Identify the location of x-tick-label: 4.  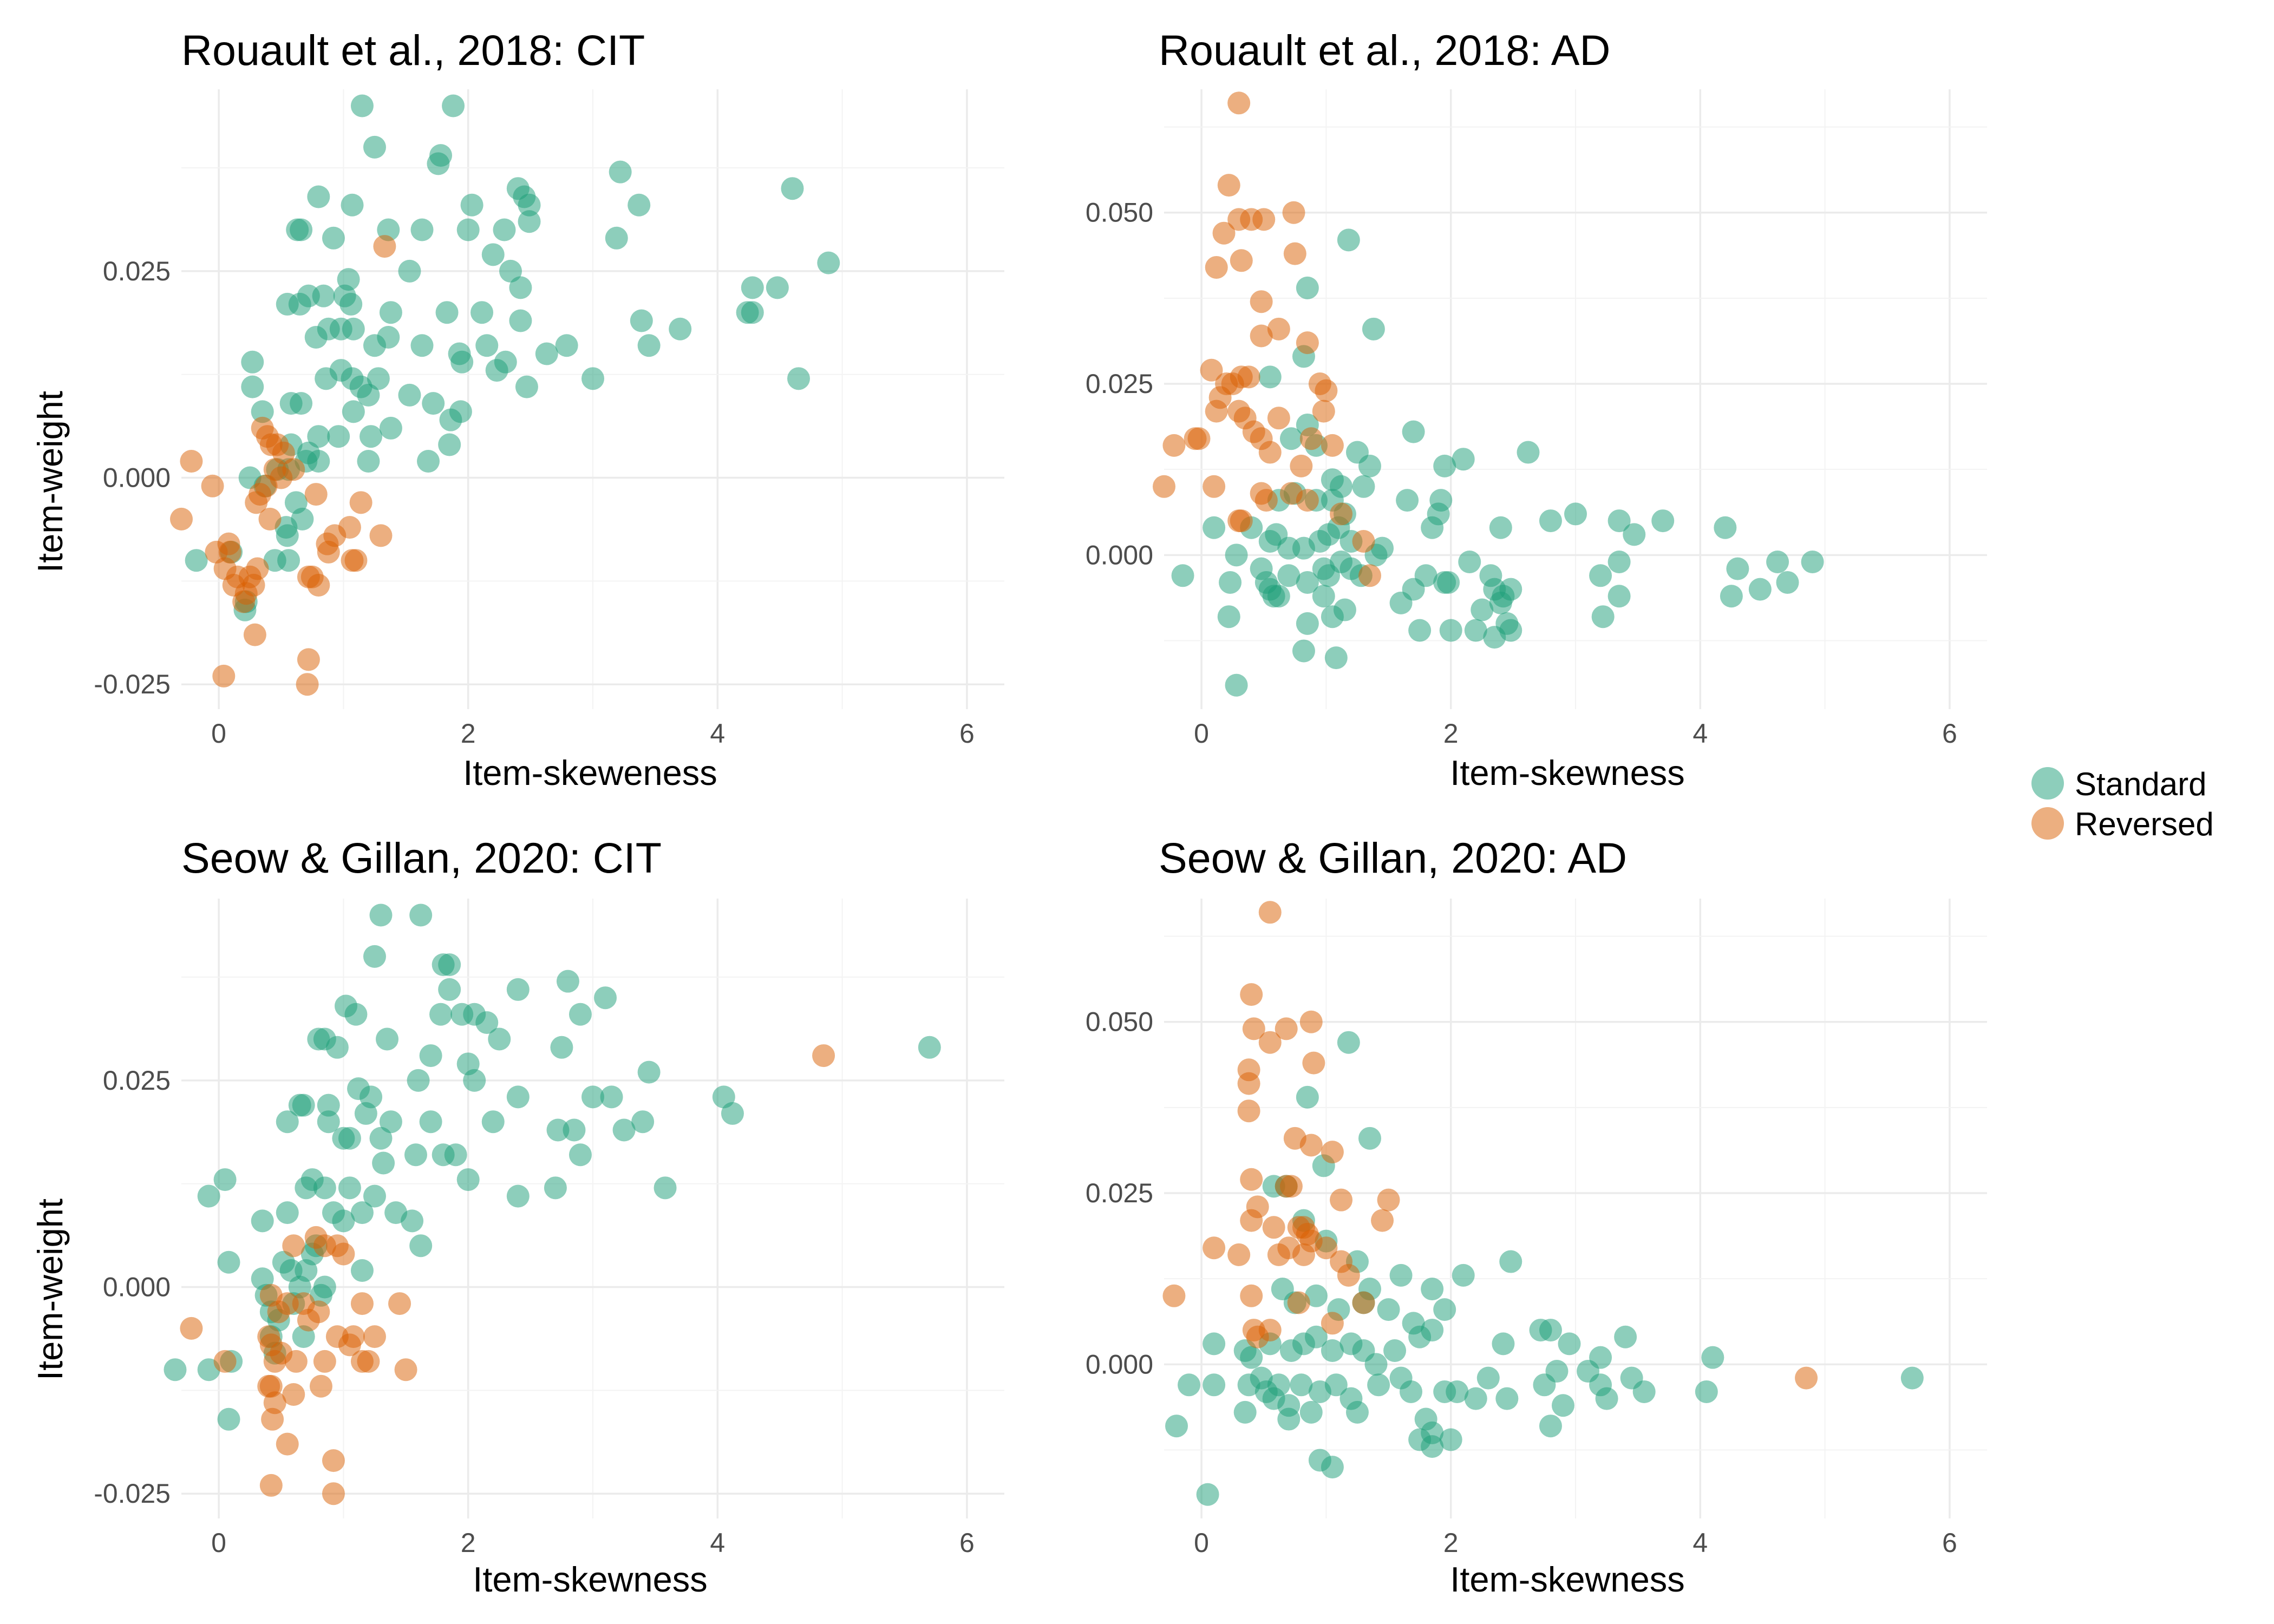
(718, 1543).